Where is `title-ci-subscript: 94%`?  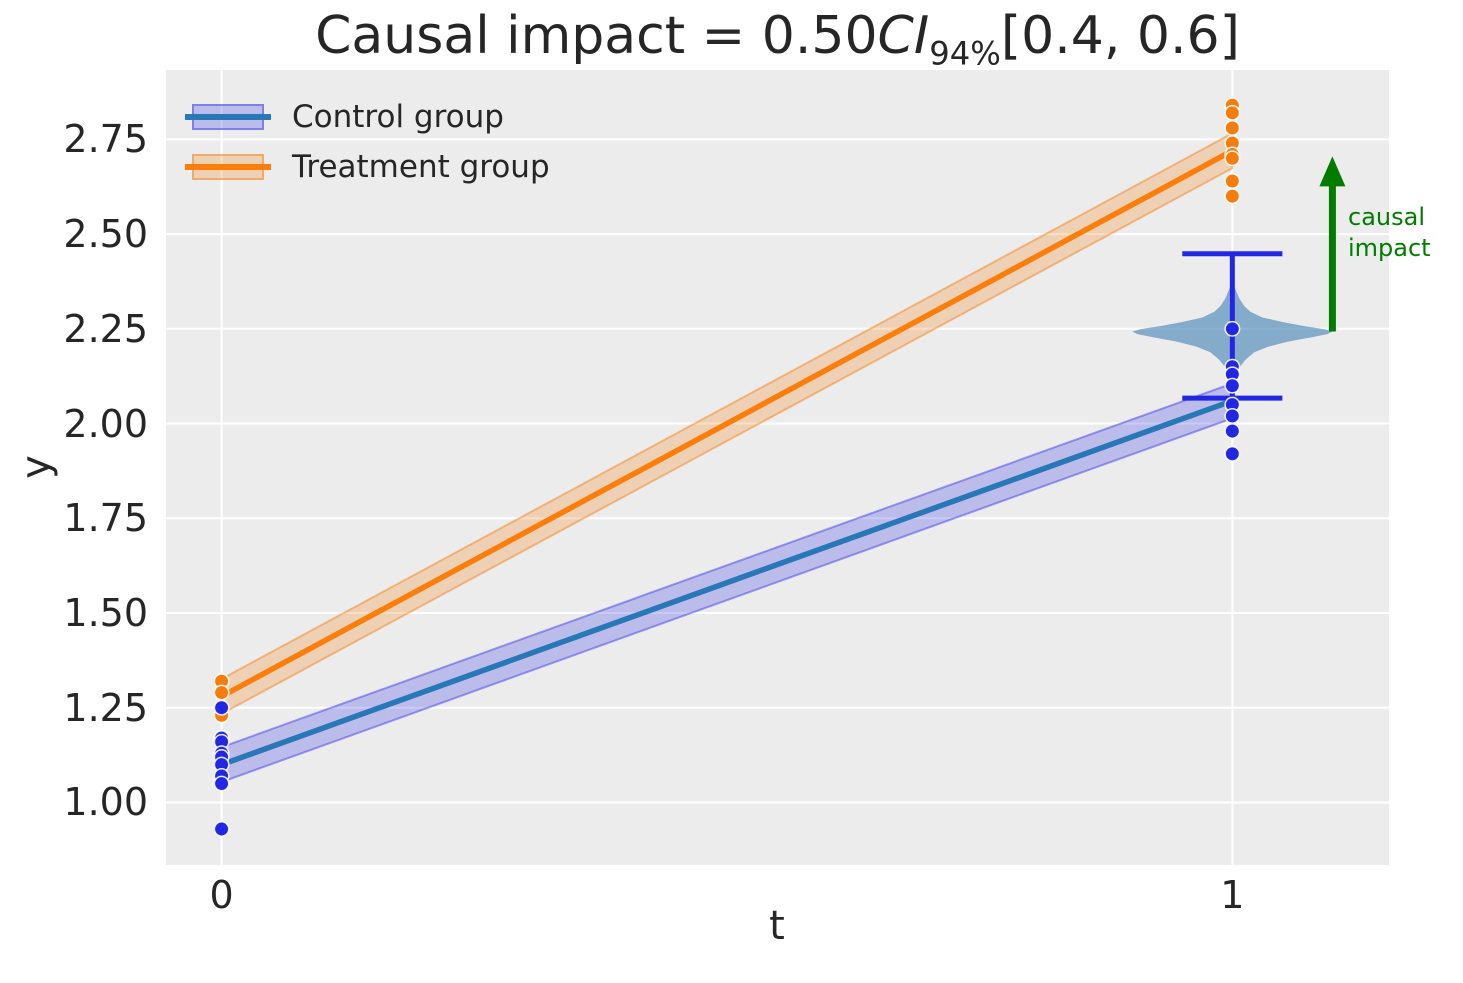
title-ci-subscript: 94% is located at coordinates (965, 53).